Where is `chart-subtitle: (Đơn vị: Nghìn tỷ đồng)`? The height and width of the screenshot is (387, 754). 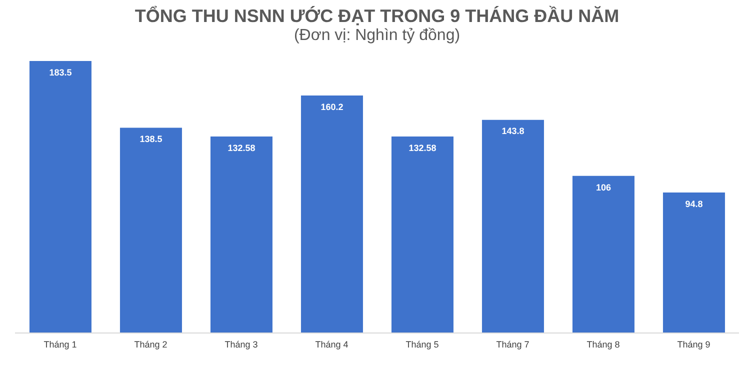
chart-subtitle: (Đơn vị: Nghìn tỷ đồng) is located at coordinates (377, 36).